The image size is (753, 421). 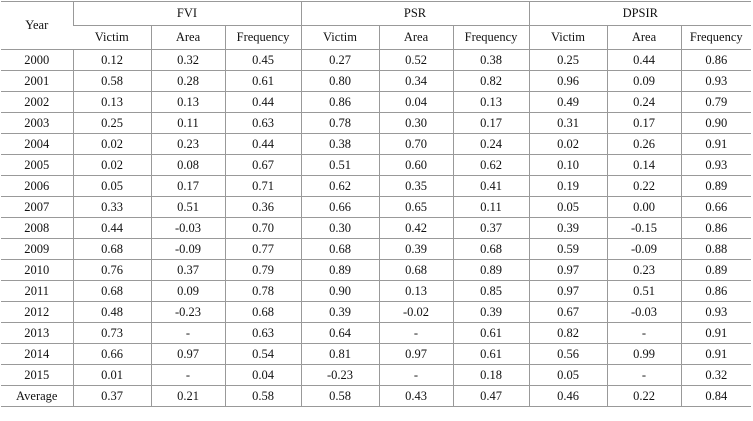 I want to click on value-cell: 0.21, so click(x=187, y=396).